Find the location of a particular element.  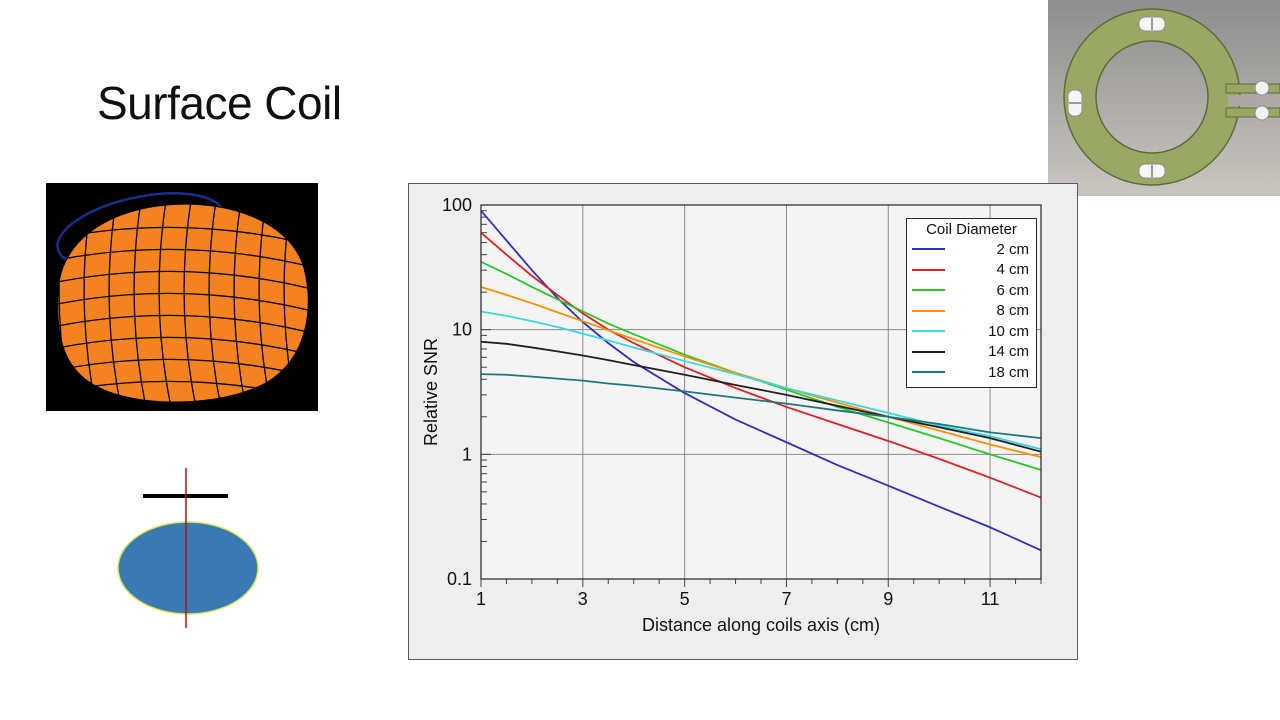

svg-text: 0.1 is located at coordinates (459, 579).